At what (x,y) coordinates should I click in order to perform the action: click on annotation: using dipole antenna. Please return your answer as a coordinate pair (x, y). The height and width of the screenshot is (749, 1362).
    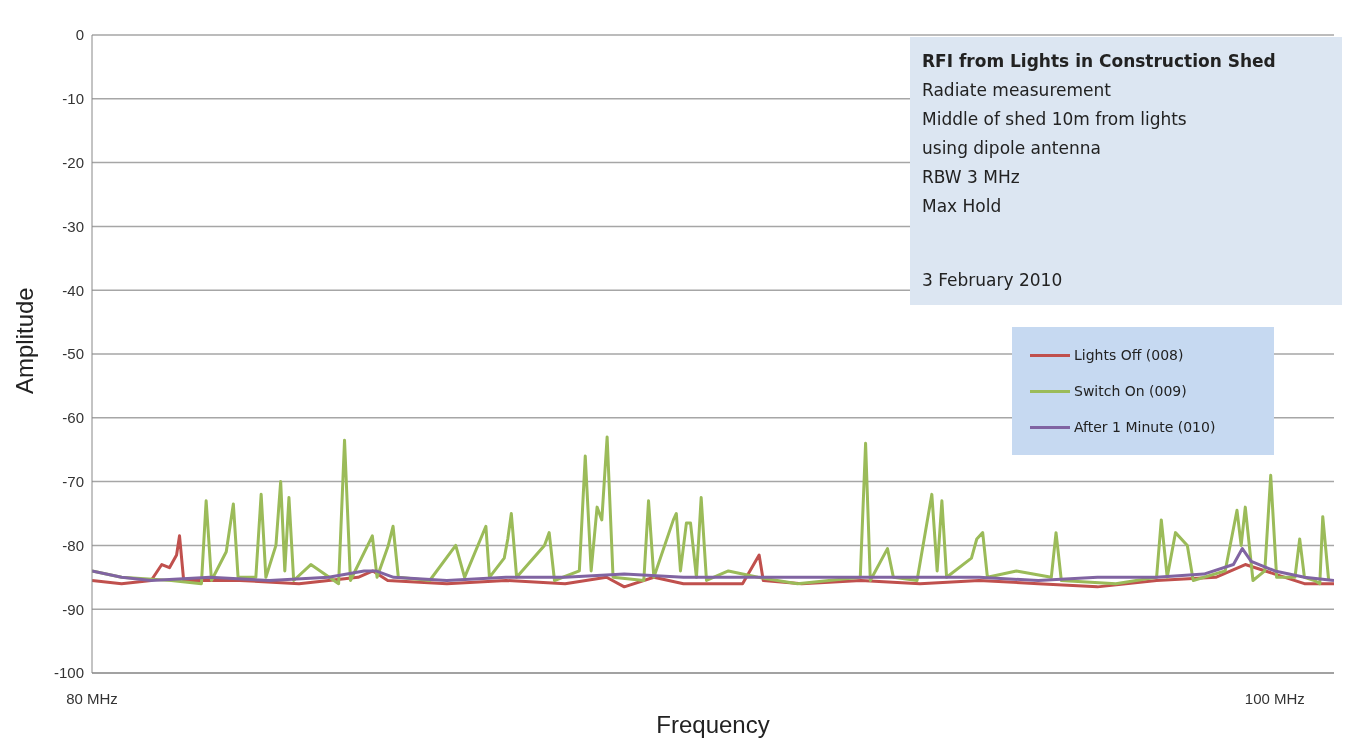
    Looking at the image, I should click on (1012, 148).